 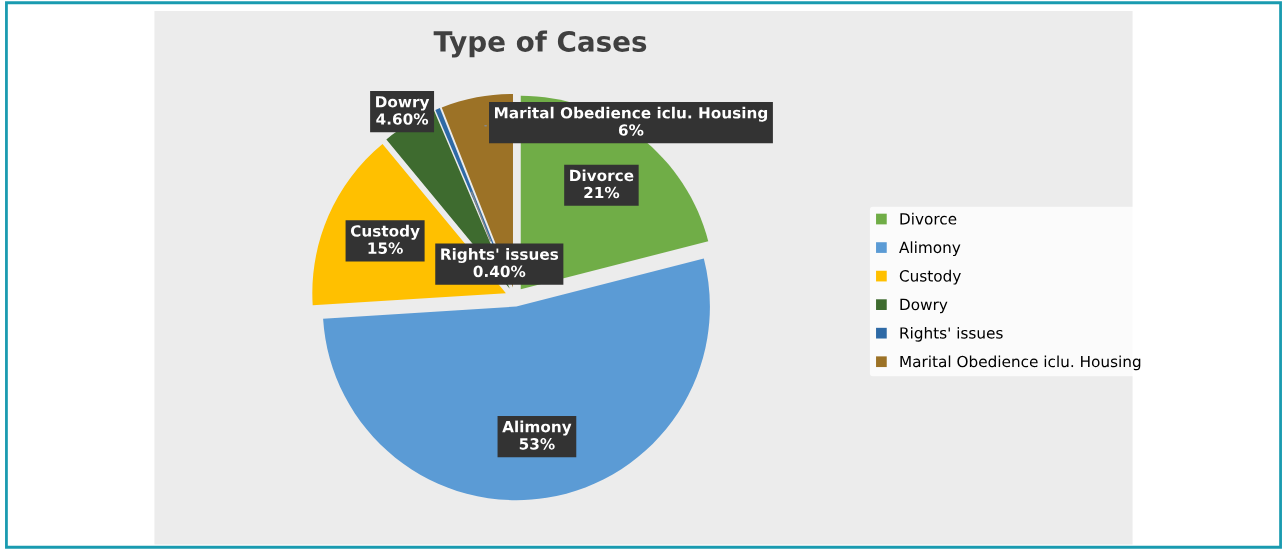 What do you see at coordinates (924, 306) in the screenshot?
I see `legend-label: Dowry` at bounding box center [924, 306].